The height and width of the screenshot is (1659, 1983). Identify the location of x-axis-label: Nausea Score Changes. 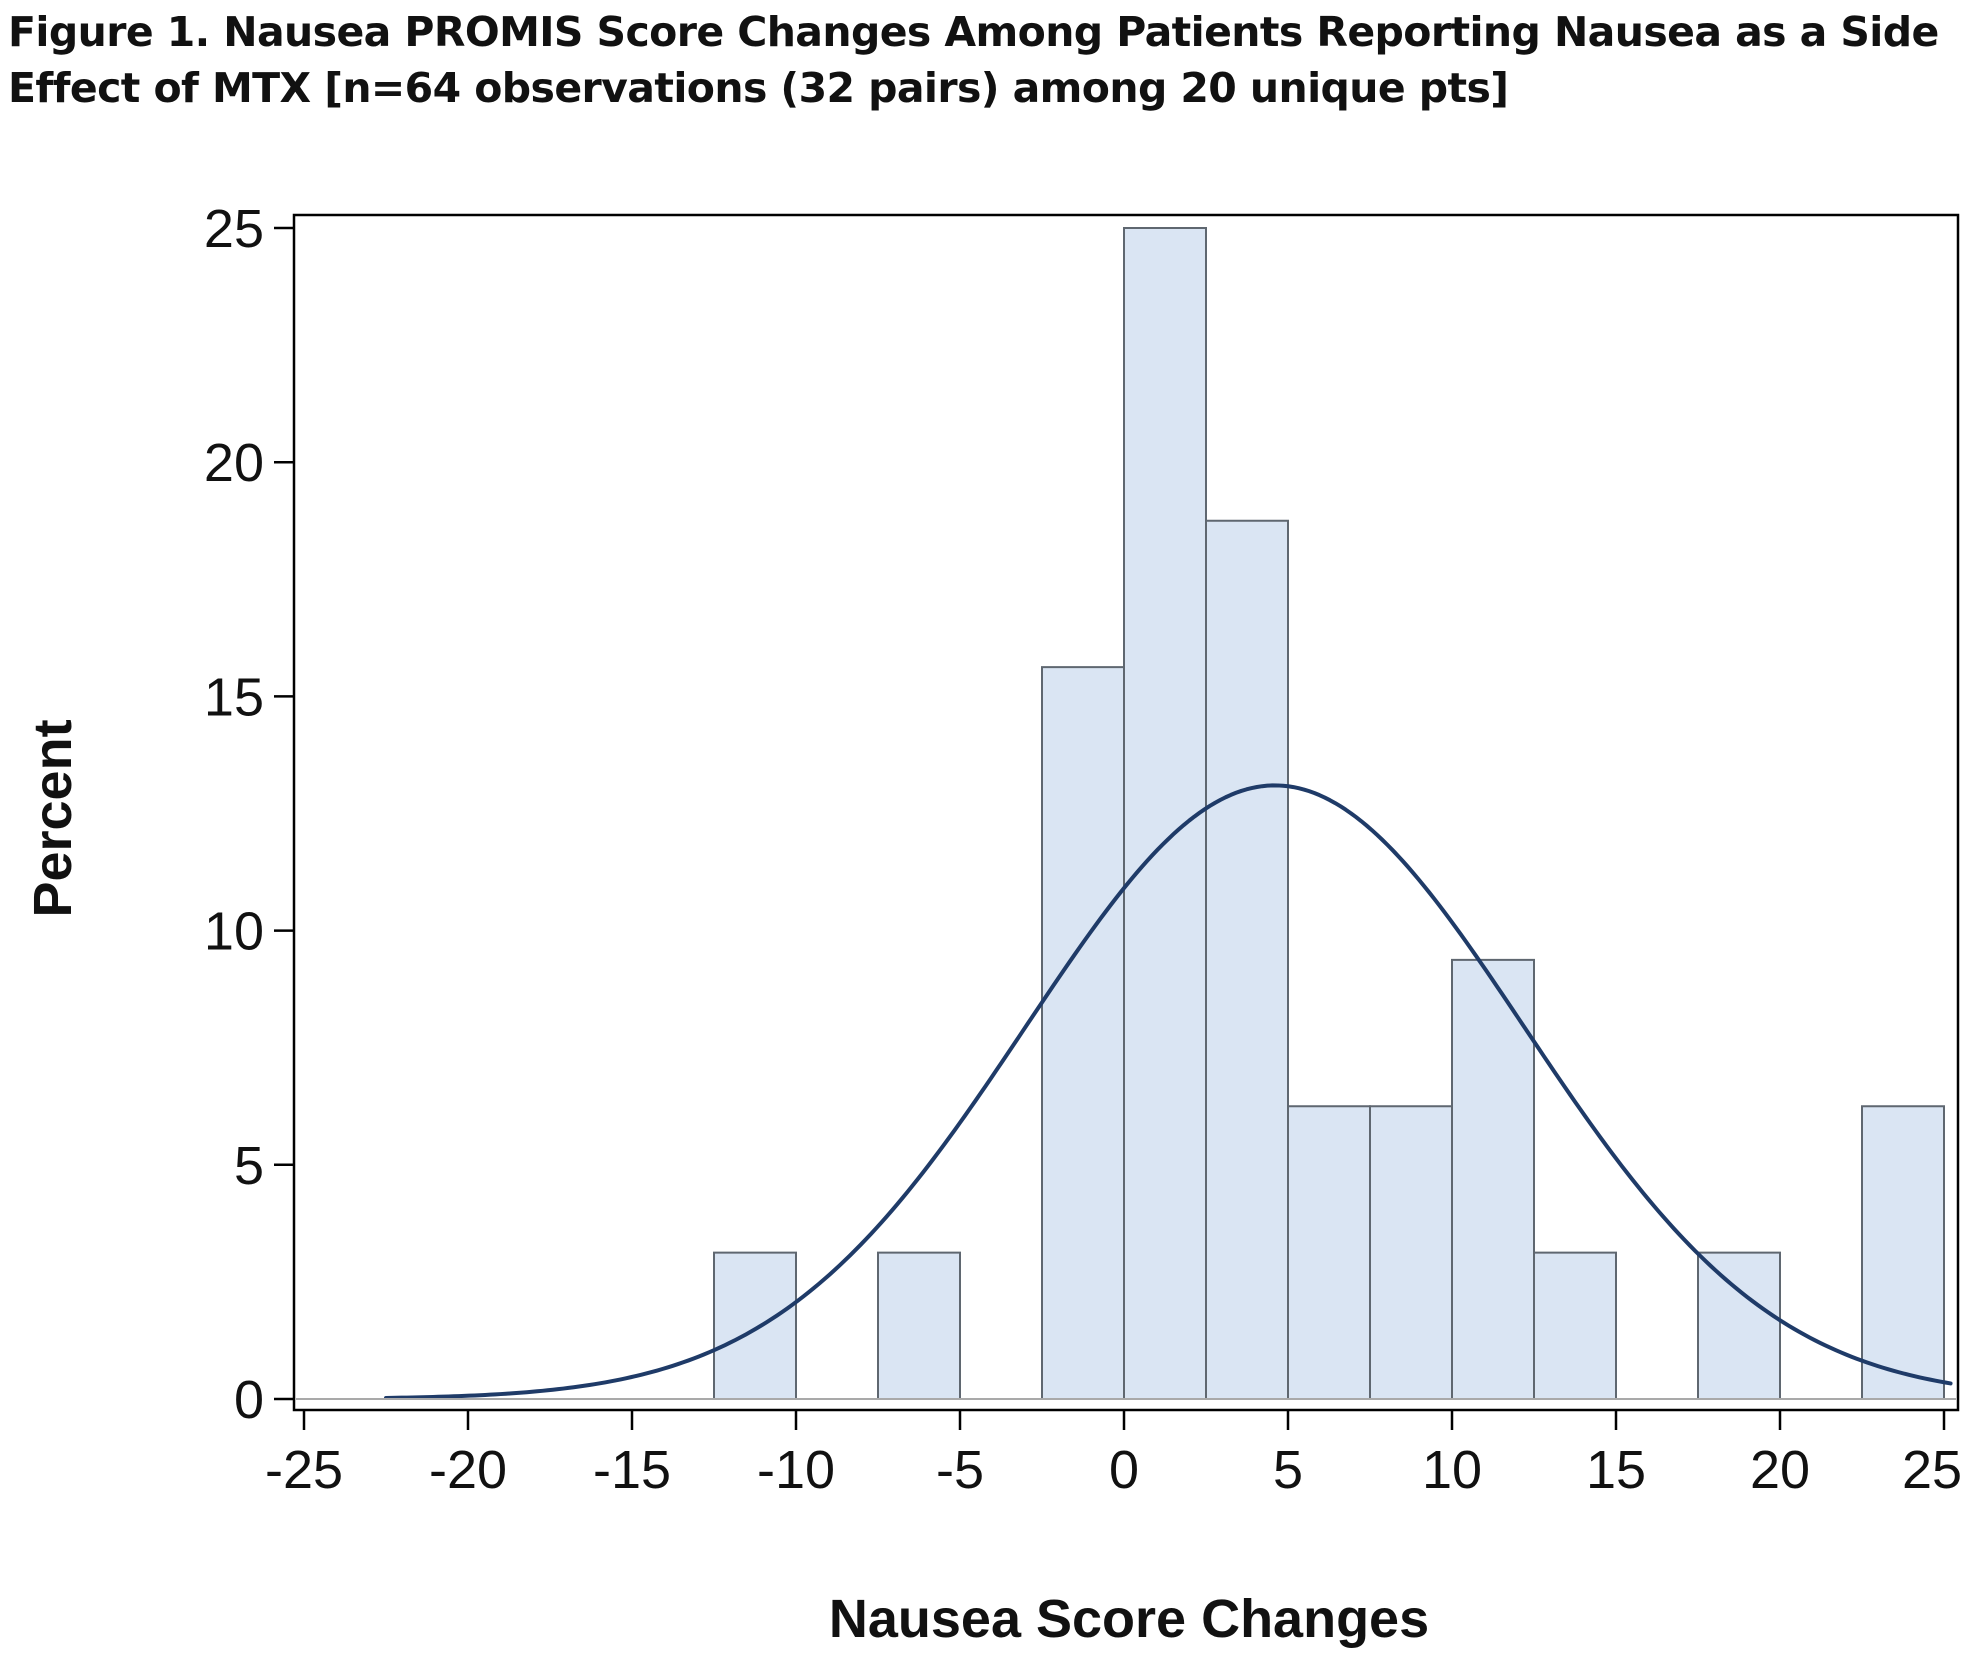
(1129, 1619).